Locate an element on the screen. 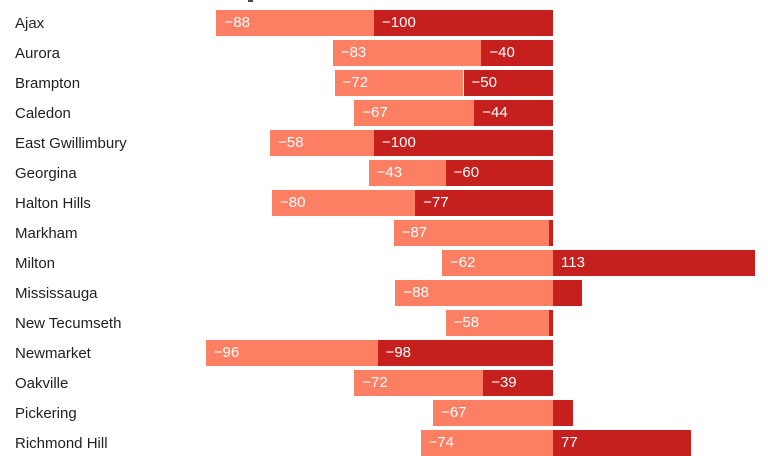 This screenshot has height=456, width=768. category-label-mississauga: Mississauga is located at coordinates (56, 293).